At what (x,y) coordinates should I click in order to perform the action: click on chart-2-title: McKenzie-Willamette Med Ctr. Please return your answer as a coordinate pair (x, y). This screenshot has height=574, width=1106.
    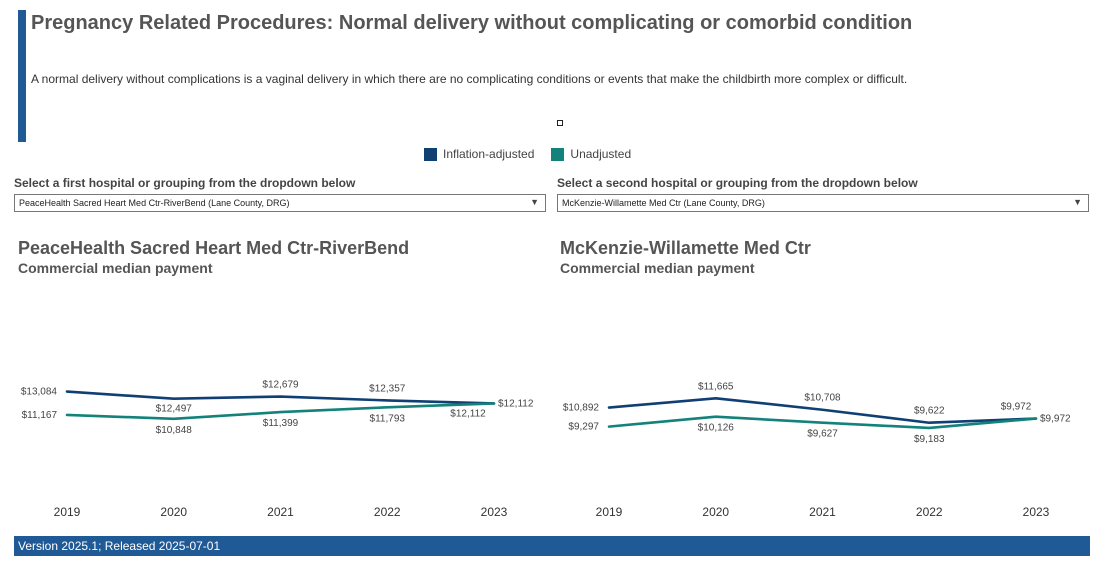
    Looking at the image, I should click on (685, 248).